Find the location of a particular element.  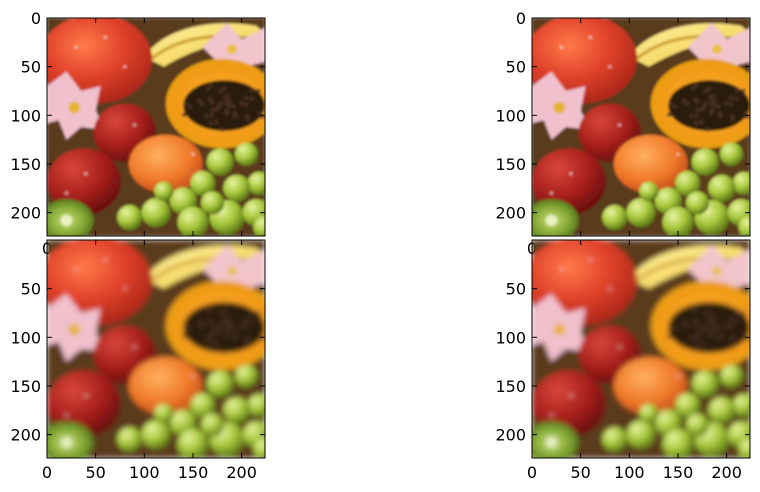

x-tick-label: 50 is located at coordinates (580, 472).